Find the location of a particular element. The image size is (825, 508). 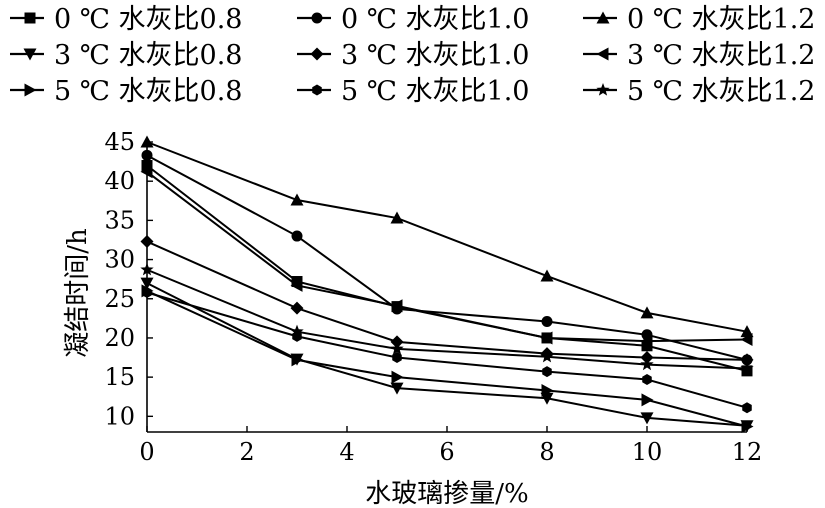

x-tick-label: 8 is located at coordinates (546, 452).